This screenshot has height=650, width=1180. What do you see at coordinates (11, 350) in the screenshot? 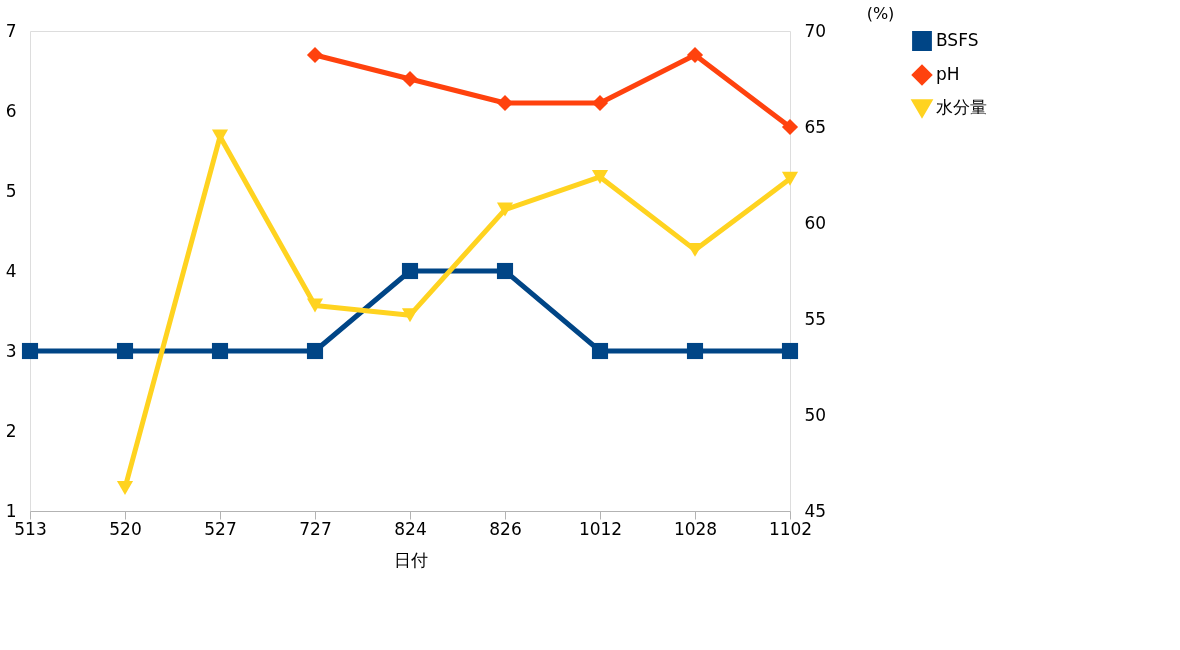
I see `y-tick-label: 3` at bounding box center [11, 350].